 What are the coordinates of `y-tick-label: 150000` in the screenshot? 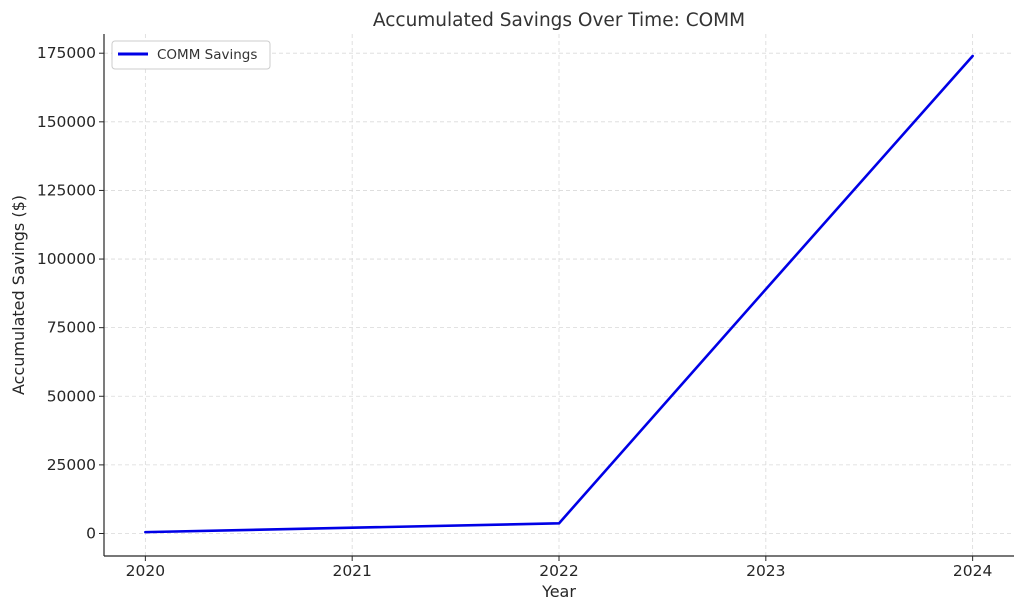 It's located at (66, 122).